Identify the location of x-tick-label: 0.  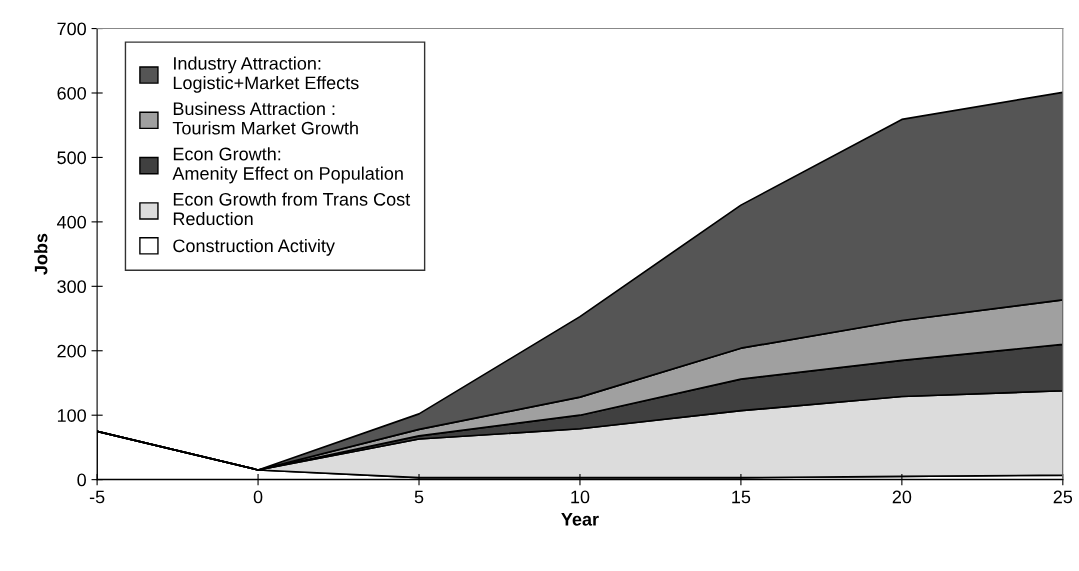
(258, 497).